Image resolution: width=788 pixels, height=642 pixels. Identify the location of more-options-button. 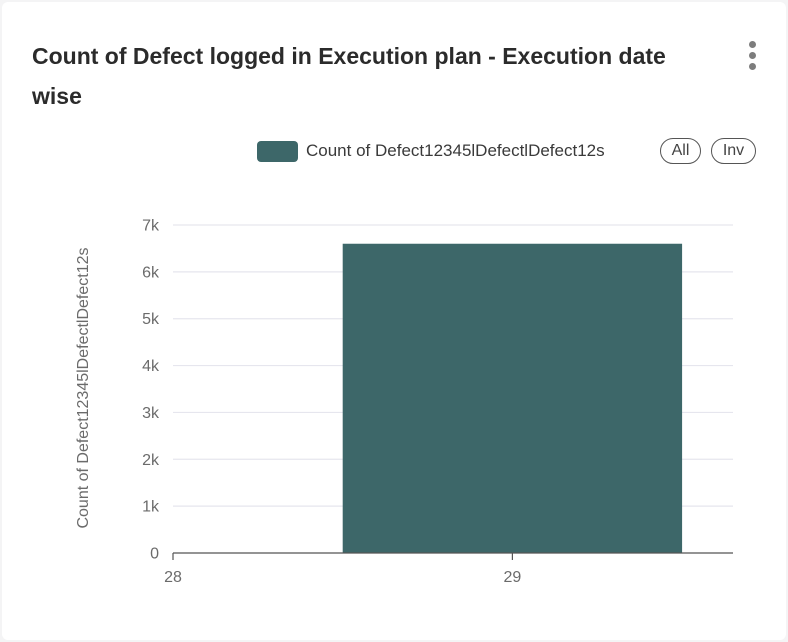
(753, 55).